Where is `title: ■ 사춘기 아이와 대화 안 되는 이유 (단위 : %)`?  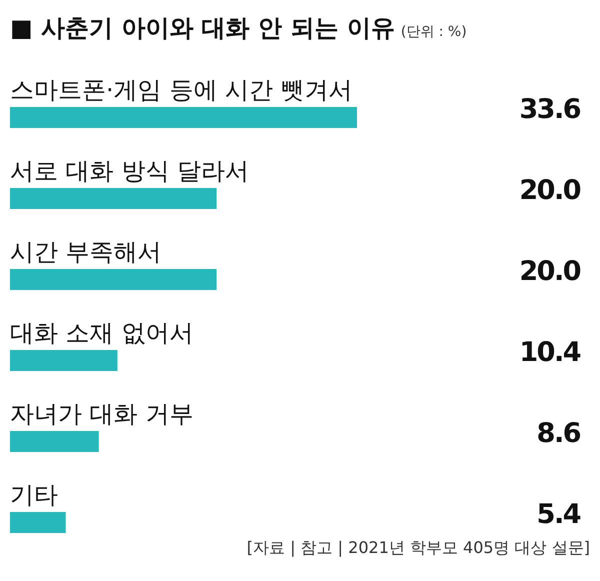 title: ■ 사춘기 아이와 대화 안 되는 이유 (단위 : %) is located at coordinates (238, 28).